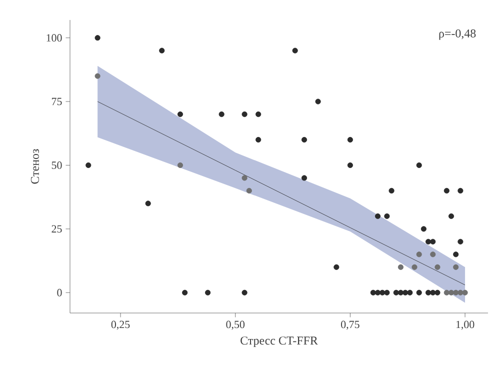 The width and height of the screenshot is (500, 369). Describe the element at coordinates (57, 165) in the screenshot. I see `y-tick-label: 50` at that location.